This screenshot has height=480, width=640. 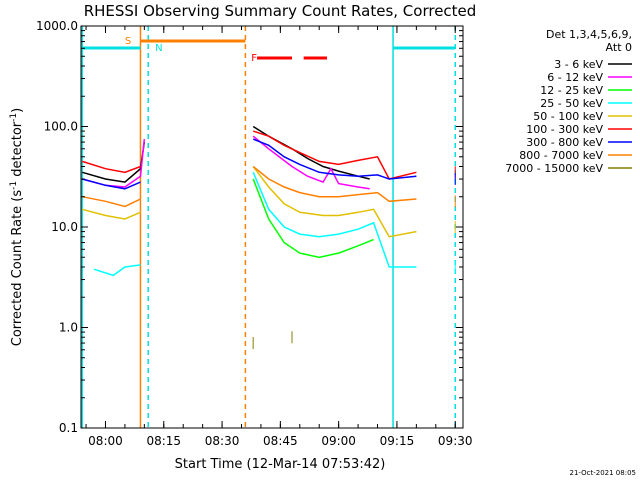 I want to click on legend-label: 7000 - 15000 keV, so click(x=554, y=168).